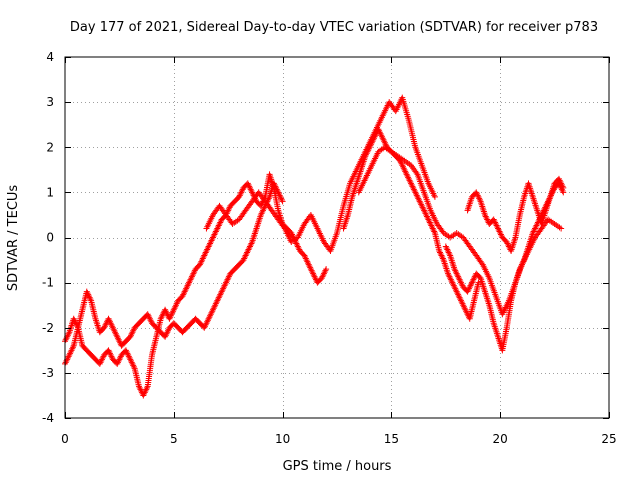 This screenshot has height=480, width=640. I want to click on x-tick-label: 5, so click(174, 439).